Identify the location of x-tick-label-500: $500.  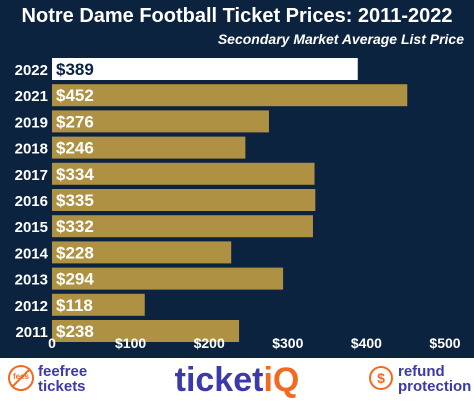
(444, 343).